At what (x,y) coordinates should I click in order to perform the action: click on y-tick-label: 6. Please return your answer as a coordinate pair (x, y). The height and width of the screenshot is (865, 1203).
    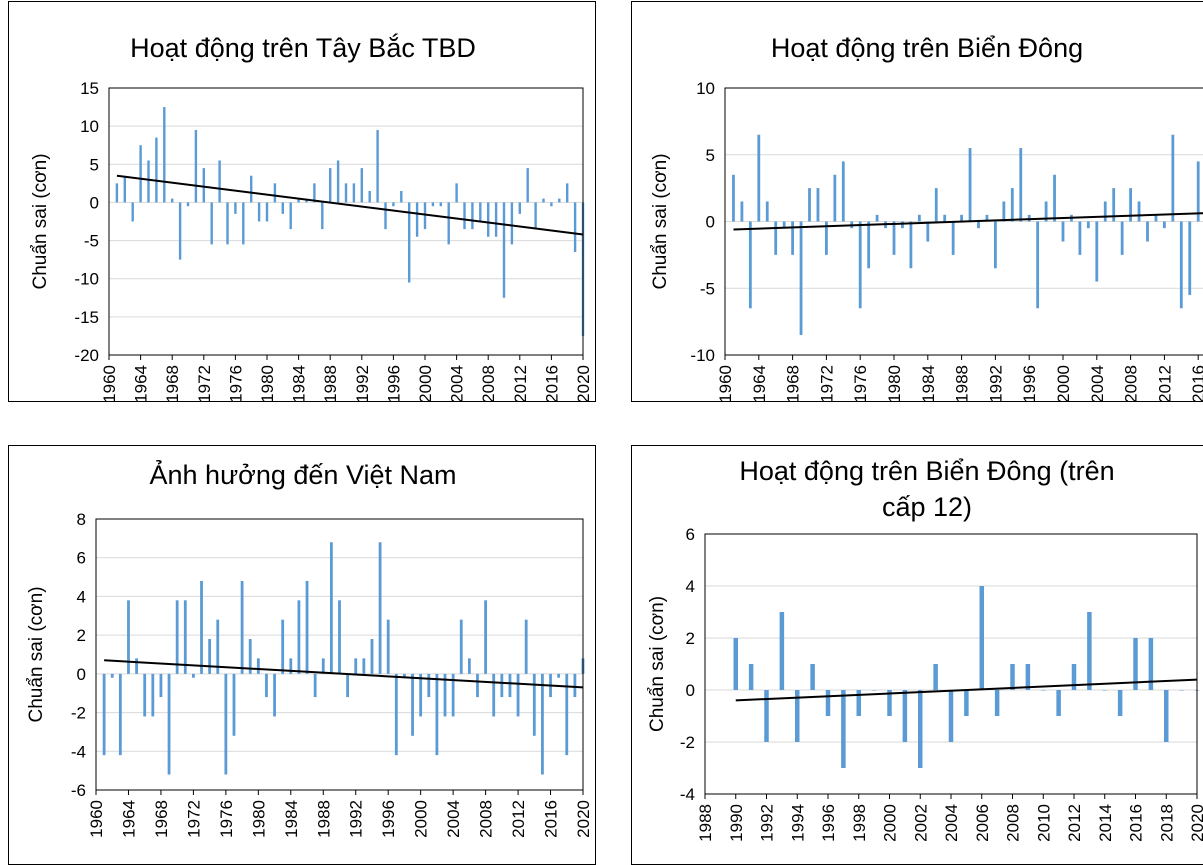
    Looking at the image, I should click on (690, 534).